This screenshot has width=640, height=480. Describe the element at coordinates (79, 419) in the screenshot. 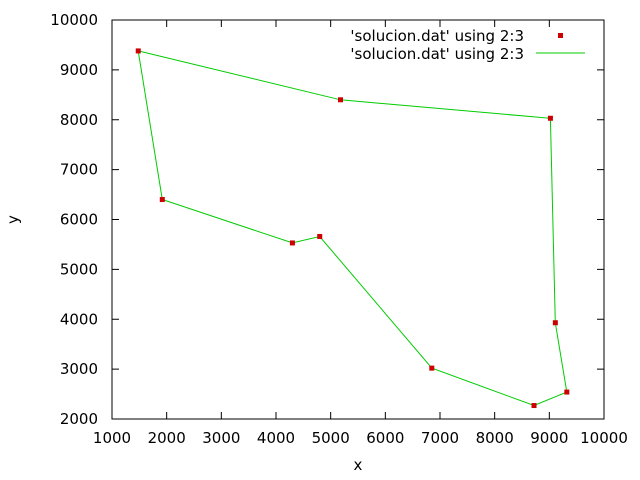

I see `y-tick-label: 2000` at that location.